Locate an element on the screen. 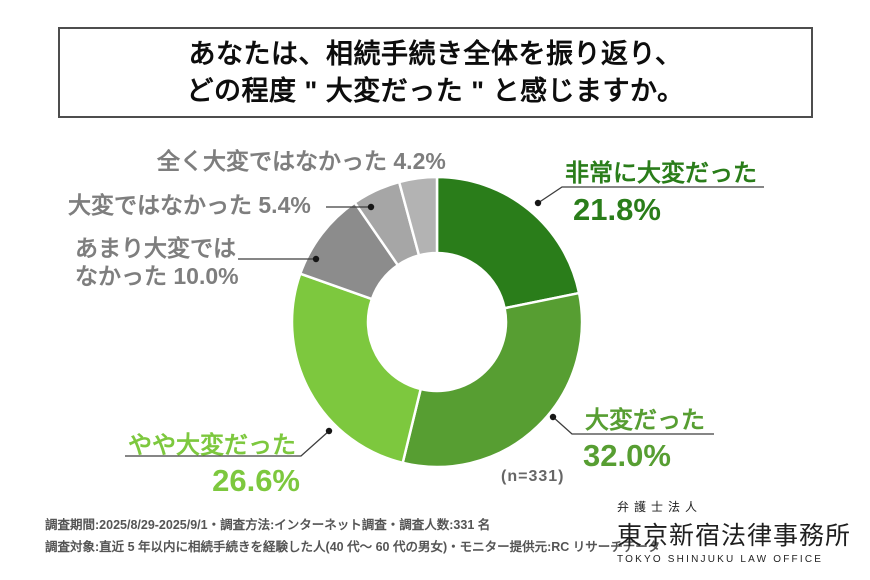 Image resolution: width=870 pixels, height=580 pixels. callout-amari-line2: なかった 10.0% is located at coordinates (157, 276).